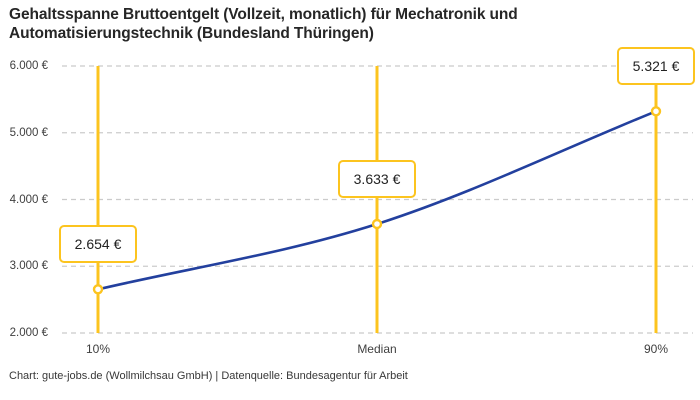 The height and width of the screenshot is (400, 700). I want to click on y-tick-label: 5.000 €, so click(28, 132).